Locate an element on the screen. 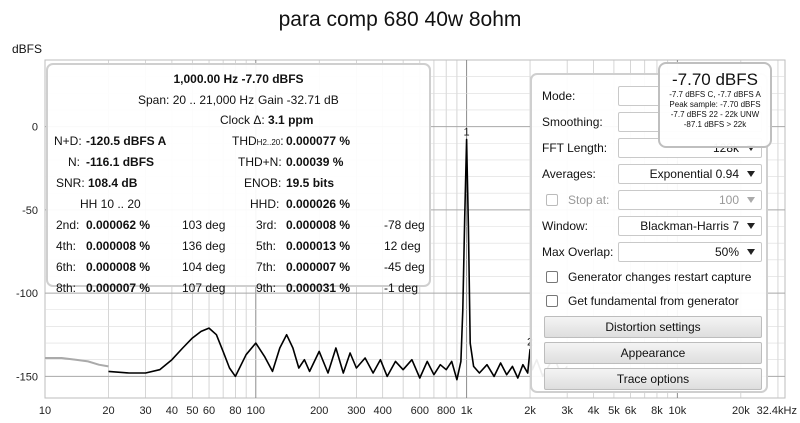  snr-label: SNR: is located at coordinates (70, 183).